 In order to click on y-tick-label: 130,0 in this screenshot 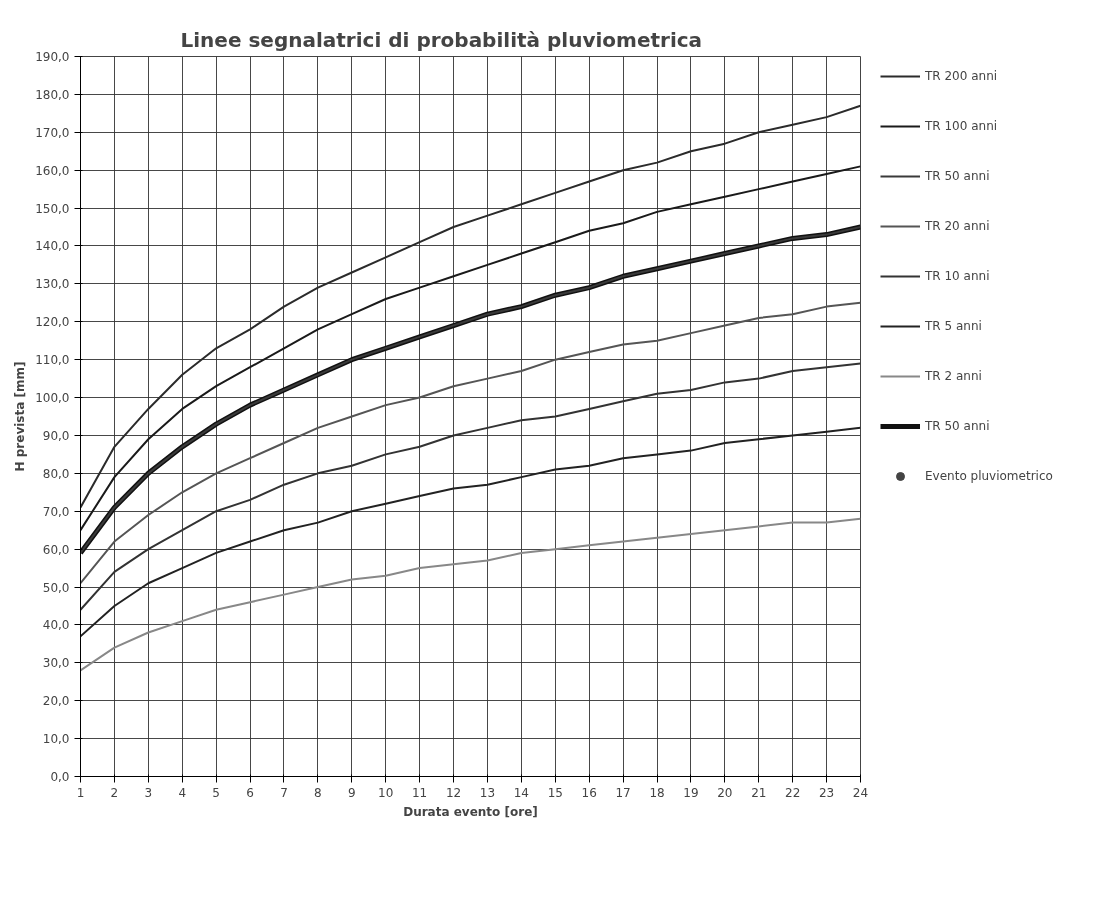, I will do `click(52, 284)`.